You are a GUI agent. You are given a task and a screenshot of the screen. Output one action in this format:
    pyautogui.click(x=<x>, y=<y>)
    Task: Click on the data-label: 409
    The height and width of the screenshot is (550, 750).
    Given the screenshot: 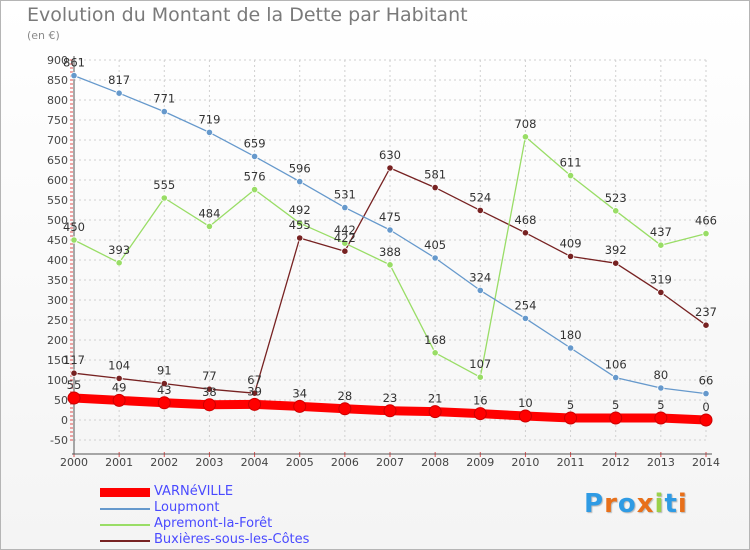 What is the action you would take?
    pyautogui.click(x=571, y=243)
    